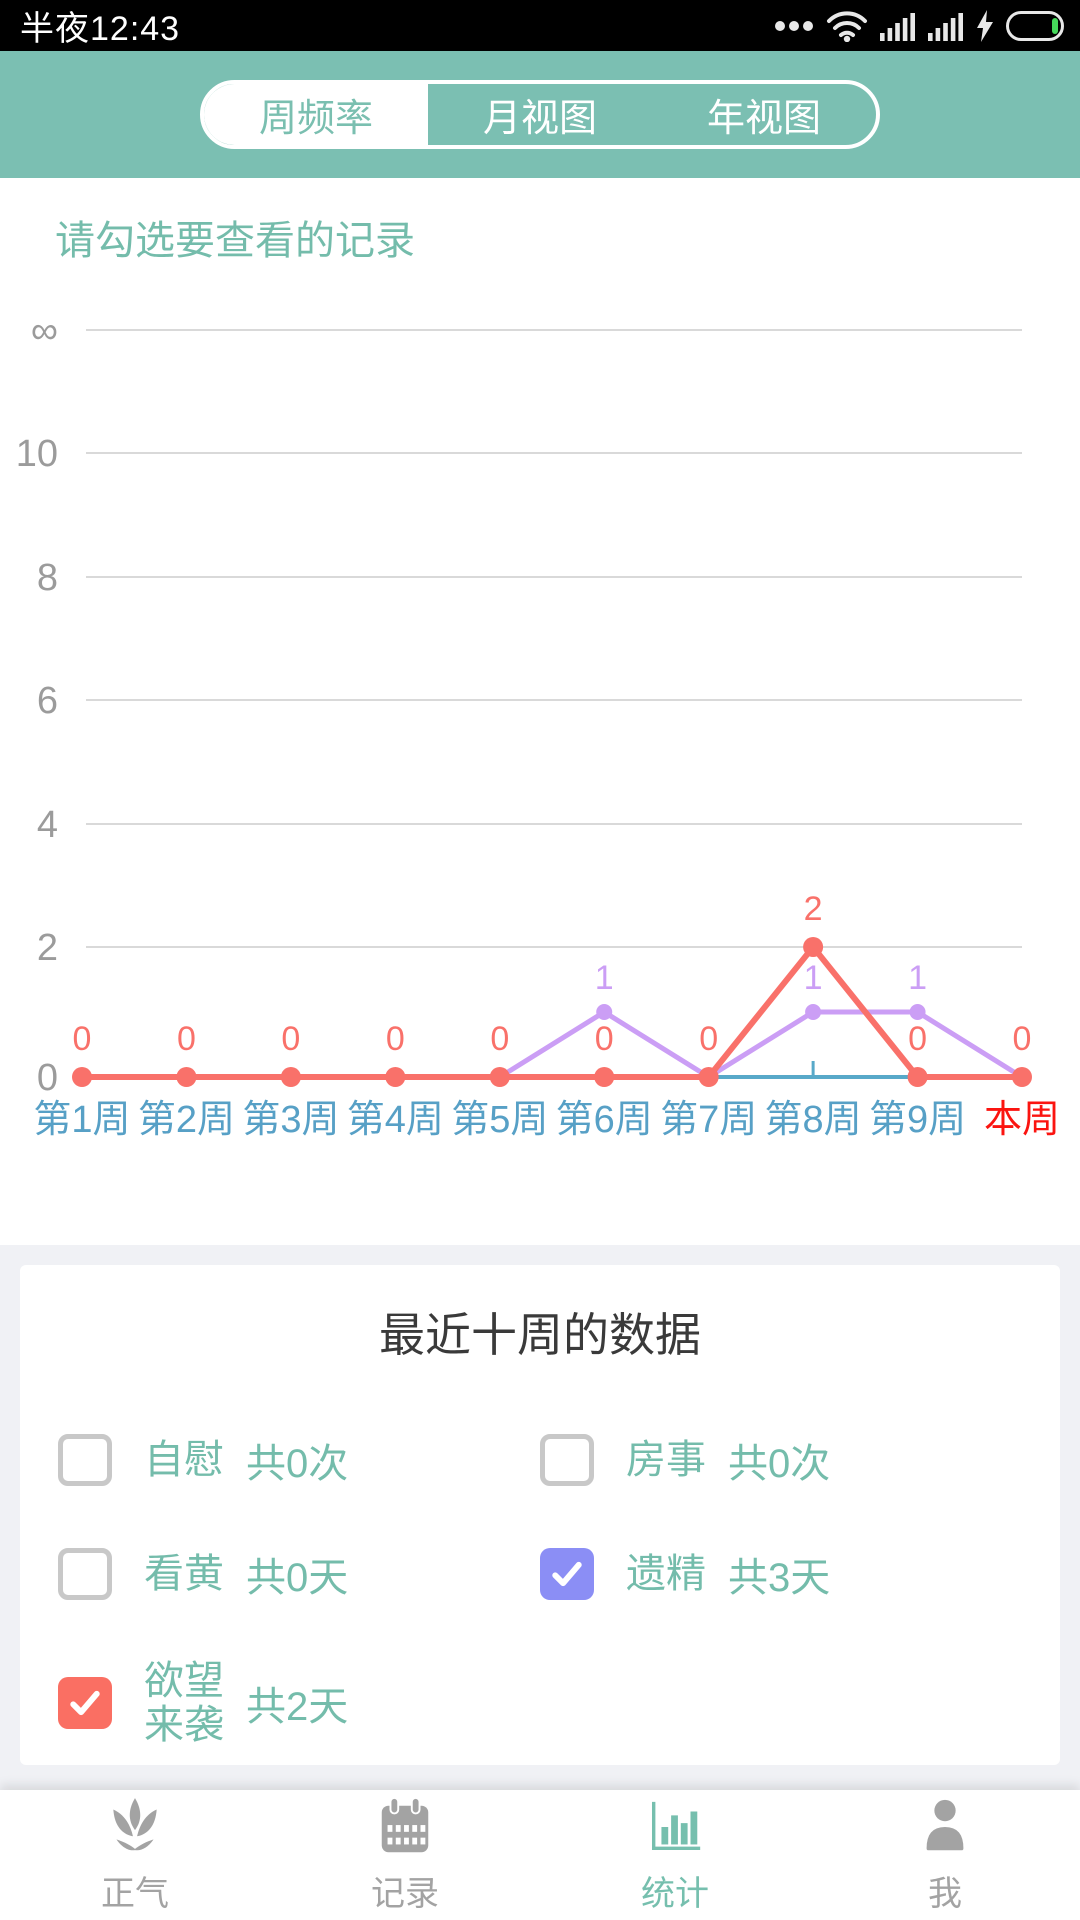 The image size is (1080, 1920). Describe the element at coordinates (917, 1120) in the screenshot. I see `svg-text: 第9周` at that location.